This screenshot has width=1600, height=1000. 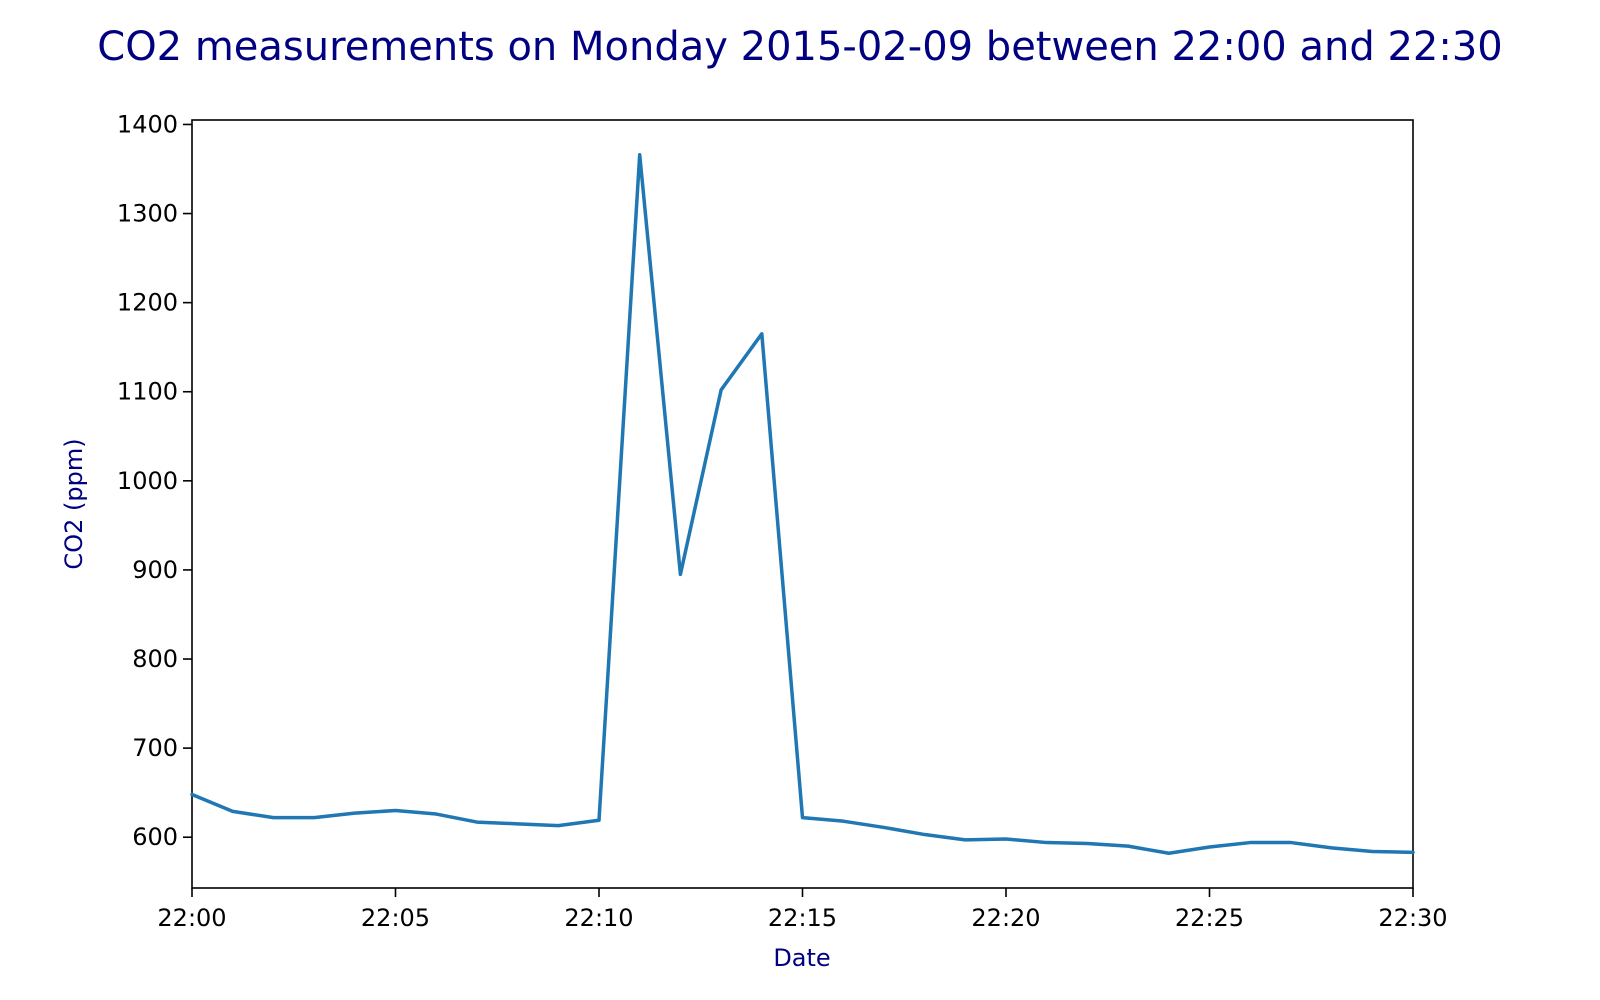 I want to click on x-tick-label: 22:10, so click(x=598, y=918).